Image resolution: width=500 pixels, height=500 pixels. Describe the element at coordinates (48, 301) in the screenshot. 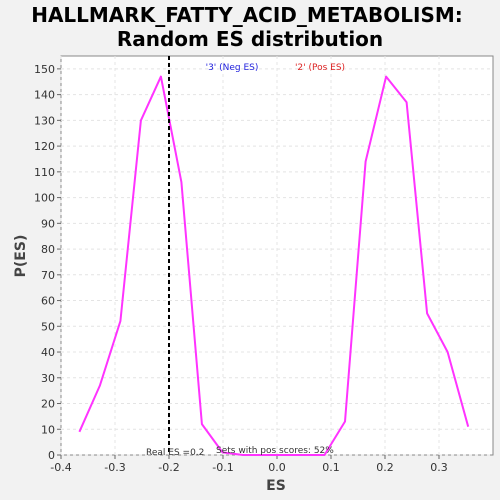

I see `y-tick-label: 60` at that location.